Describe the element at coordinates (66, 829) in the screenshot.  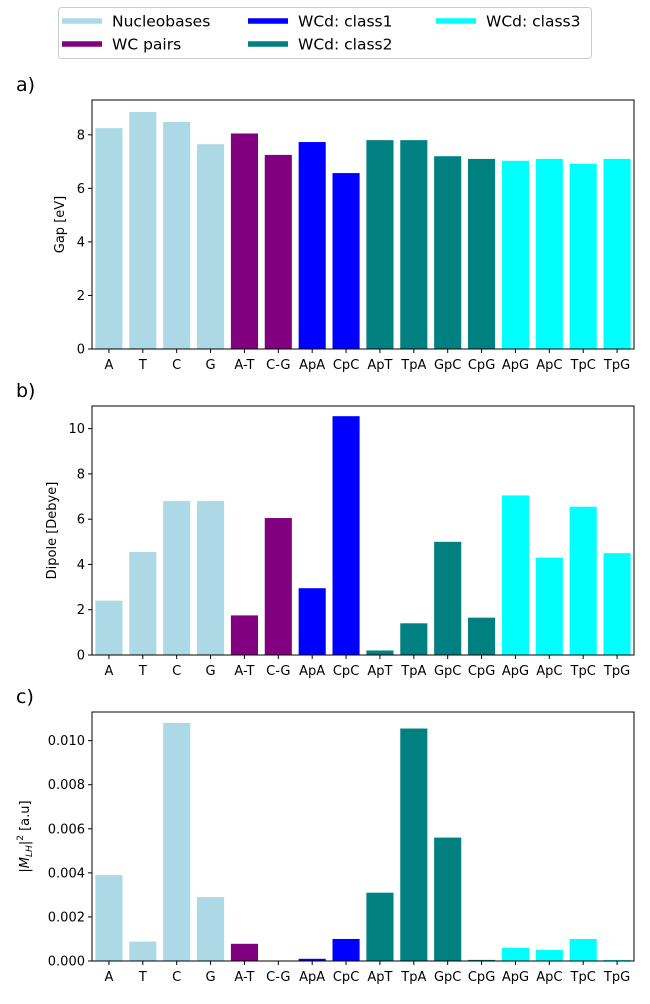
I see `y-tick-label: 0.006` at that location.